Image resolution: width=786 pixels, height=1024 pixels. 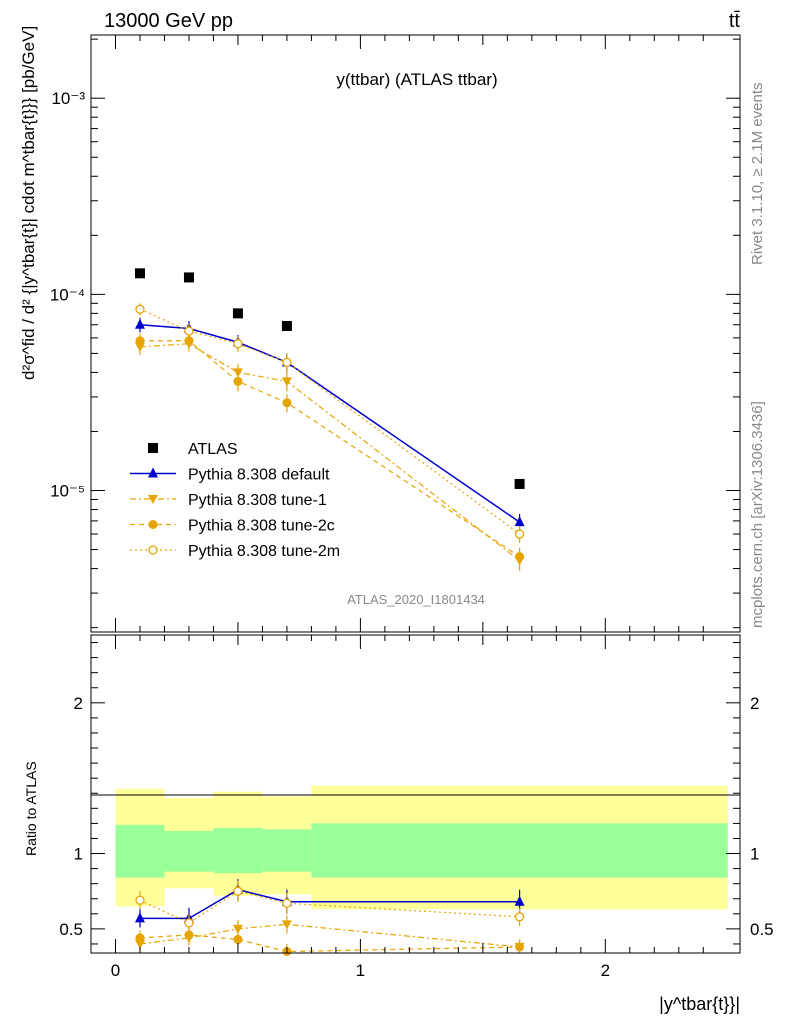 I want to click on main-y-tick-label: 10⁻³, so click(x=68, y=98).